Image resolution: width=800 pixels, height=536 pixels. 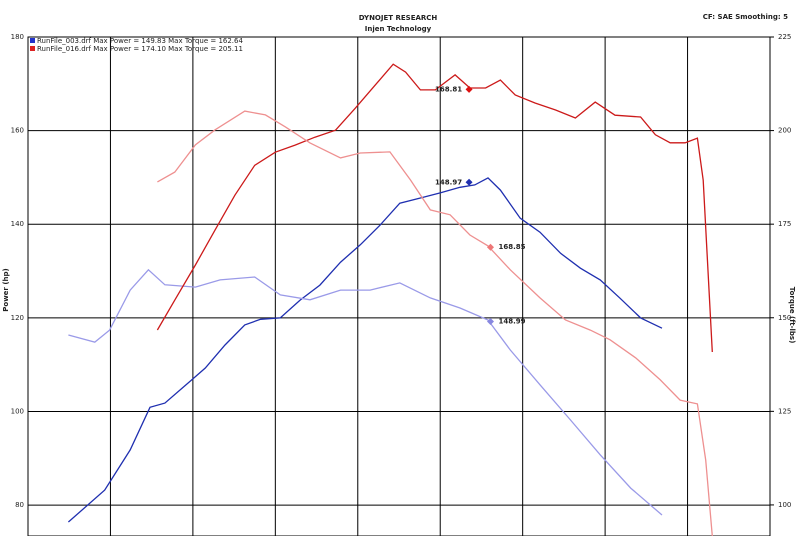 What do you see at coordinates (792, 315) in the screenshot?
I see `y2-axis-label: Torque (ft-lbs)` at bounding box center [792, 315].